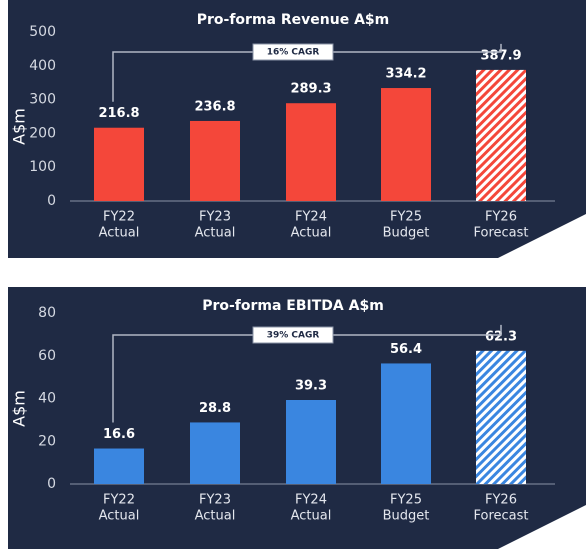 The height and width of the screenshot is (549, 586). I want to click on value-label: 39.3, so click(311, 385).